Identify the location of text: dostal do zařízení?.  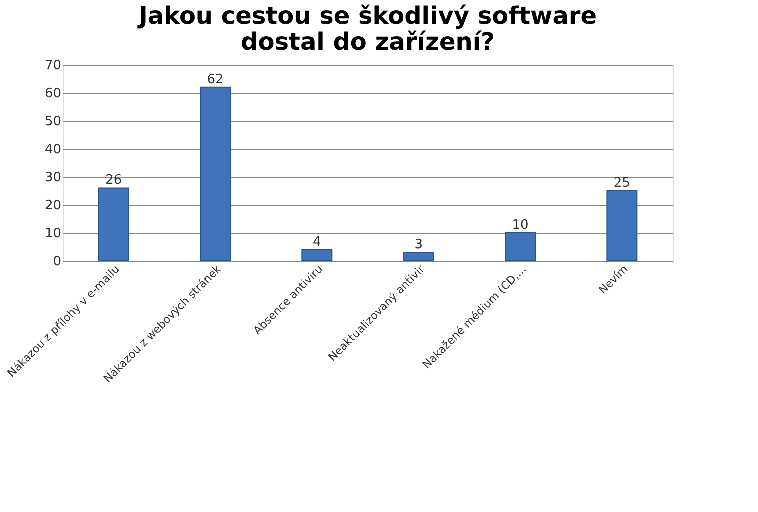
(368, 42).